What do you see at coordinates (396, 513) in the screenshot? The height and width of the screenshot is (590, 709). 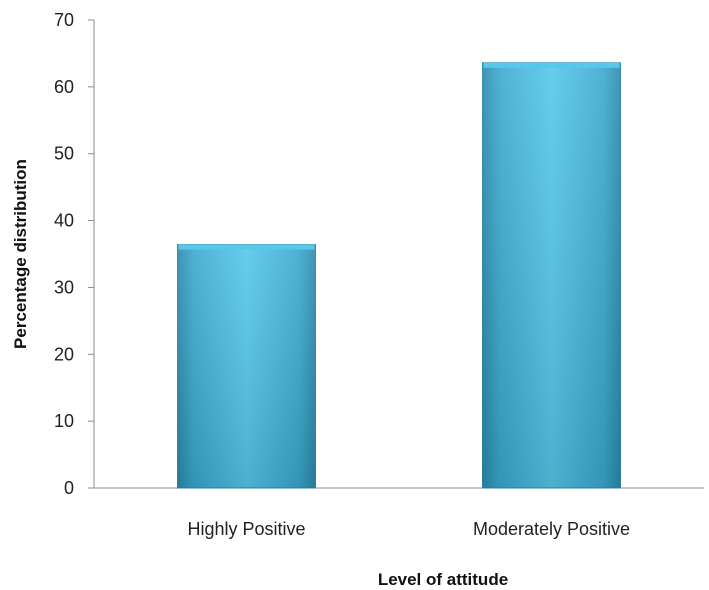 I see `x-axis: Highly Positive Moderately Positive` at bounding box center [396, 513].